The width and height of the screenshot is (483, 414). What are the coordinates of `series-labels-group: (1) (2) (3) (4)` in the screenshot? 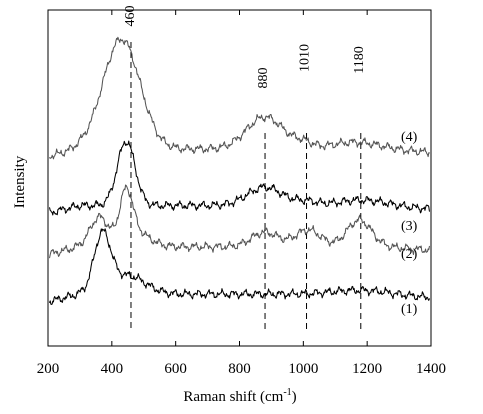 It's located at (409, 223).